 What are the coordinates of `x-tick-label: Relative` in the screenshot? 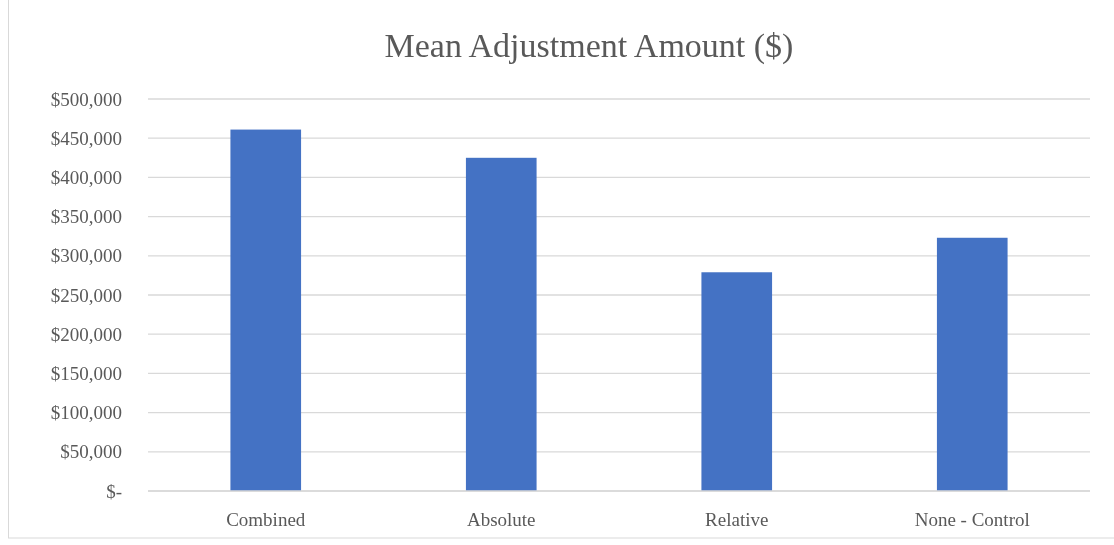 It's located at (737, 519).